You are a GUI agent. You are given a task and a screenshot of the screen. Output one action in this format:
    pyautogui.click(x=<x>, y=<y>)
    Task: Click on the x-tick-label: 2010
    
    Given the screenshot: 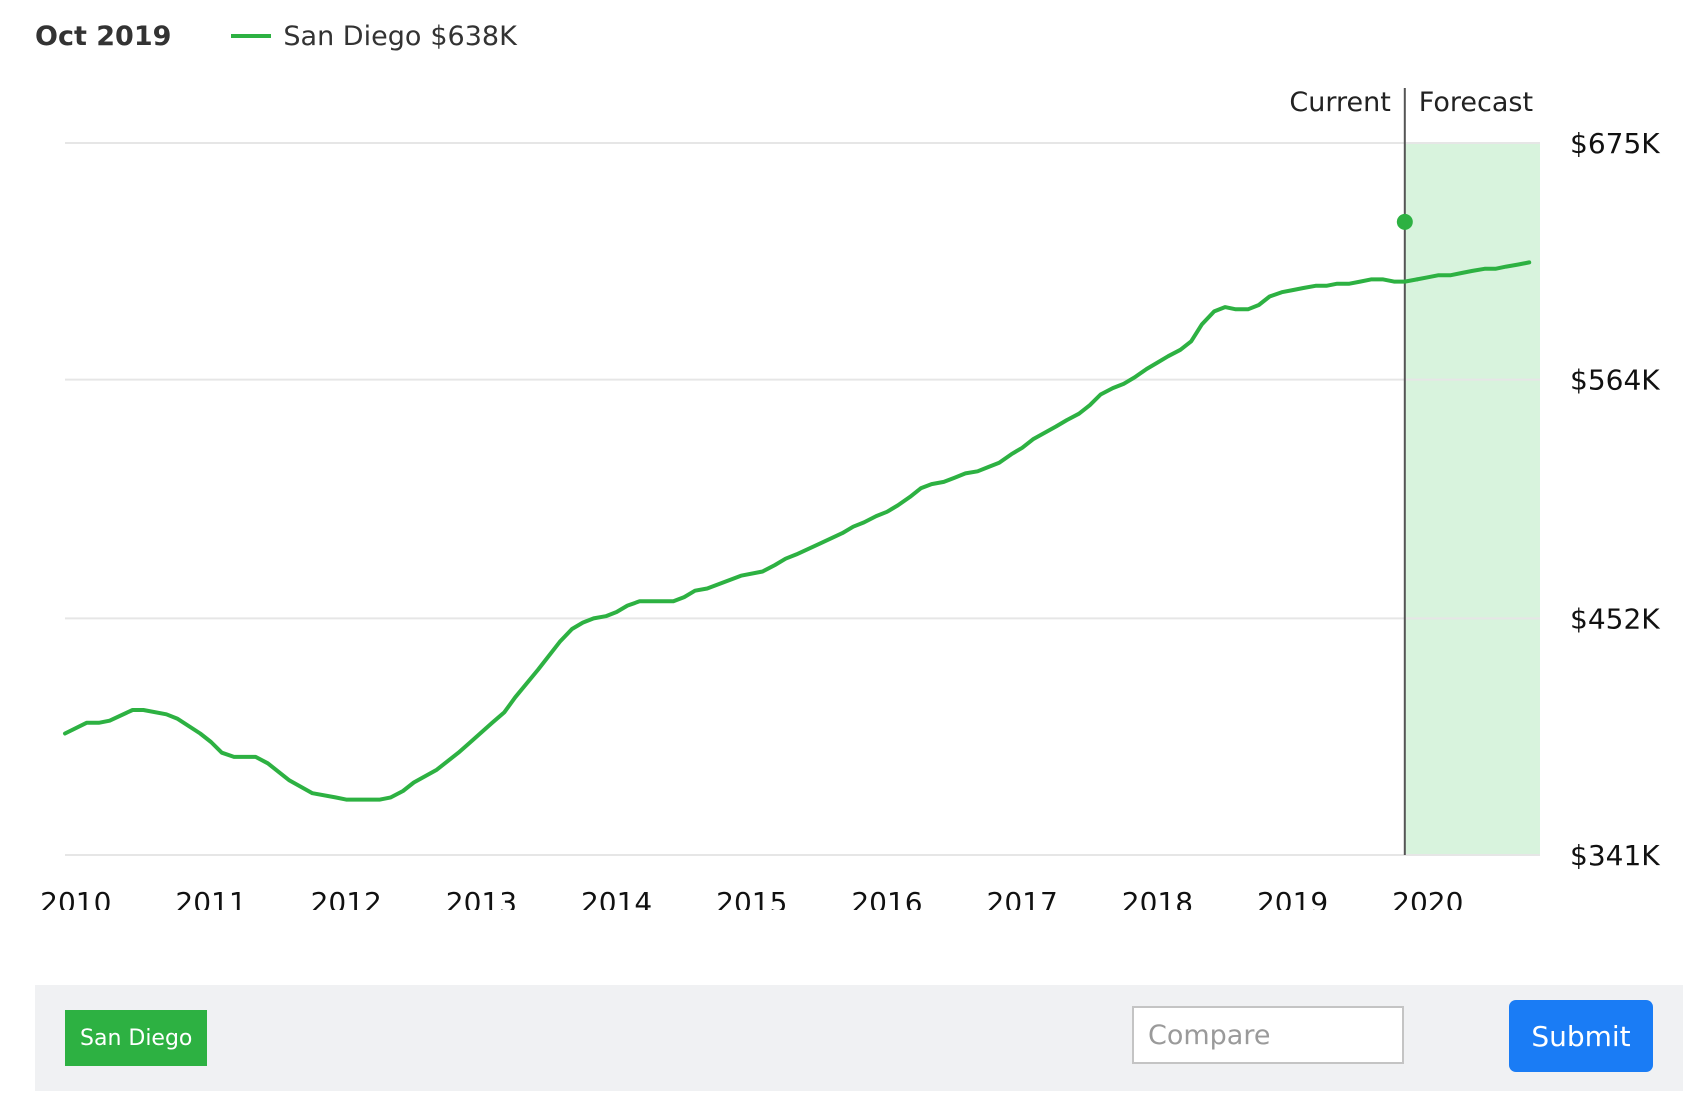 What is the action you would take?
    pyautogui.click(x=75, y=898)
    